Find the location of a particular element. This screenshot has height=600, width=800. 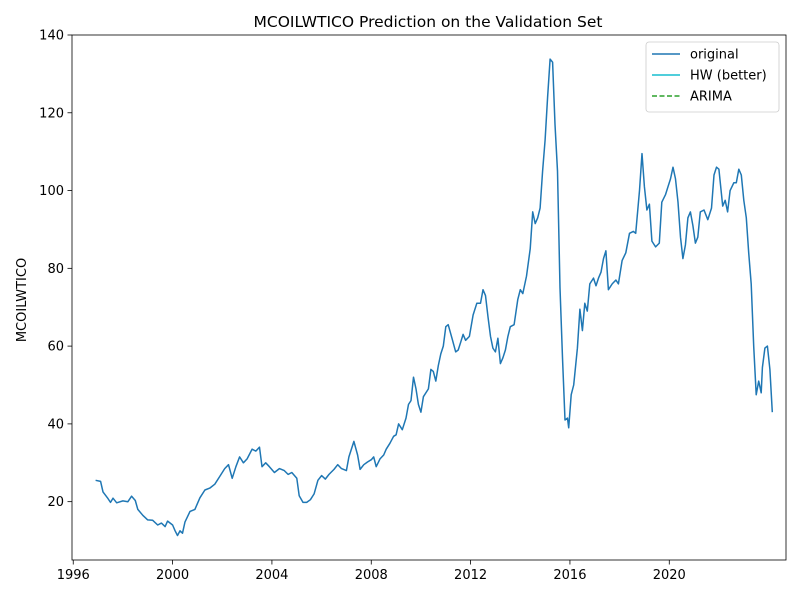

x-tick-label: 2016 is located at coordinates (569, 575).